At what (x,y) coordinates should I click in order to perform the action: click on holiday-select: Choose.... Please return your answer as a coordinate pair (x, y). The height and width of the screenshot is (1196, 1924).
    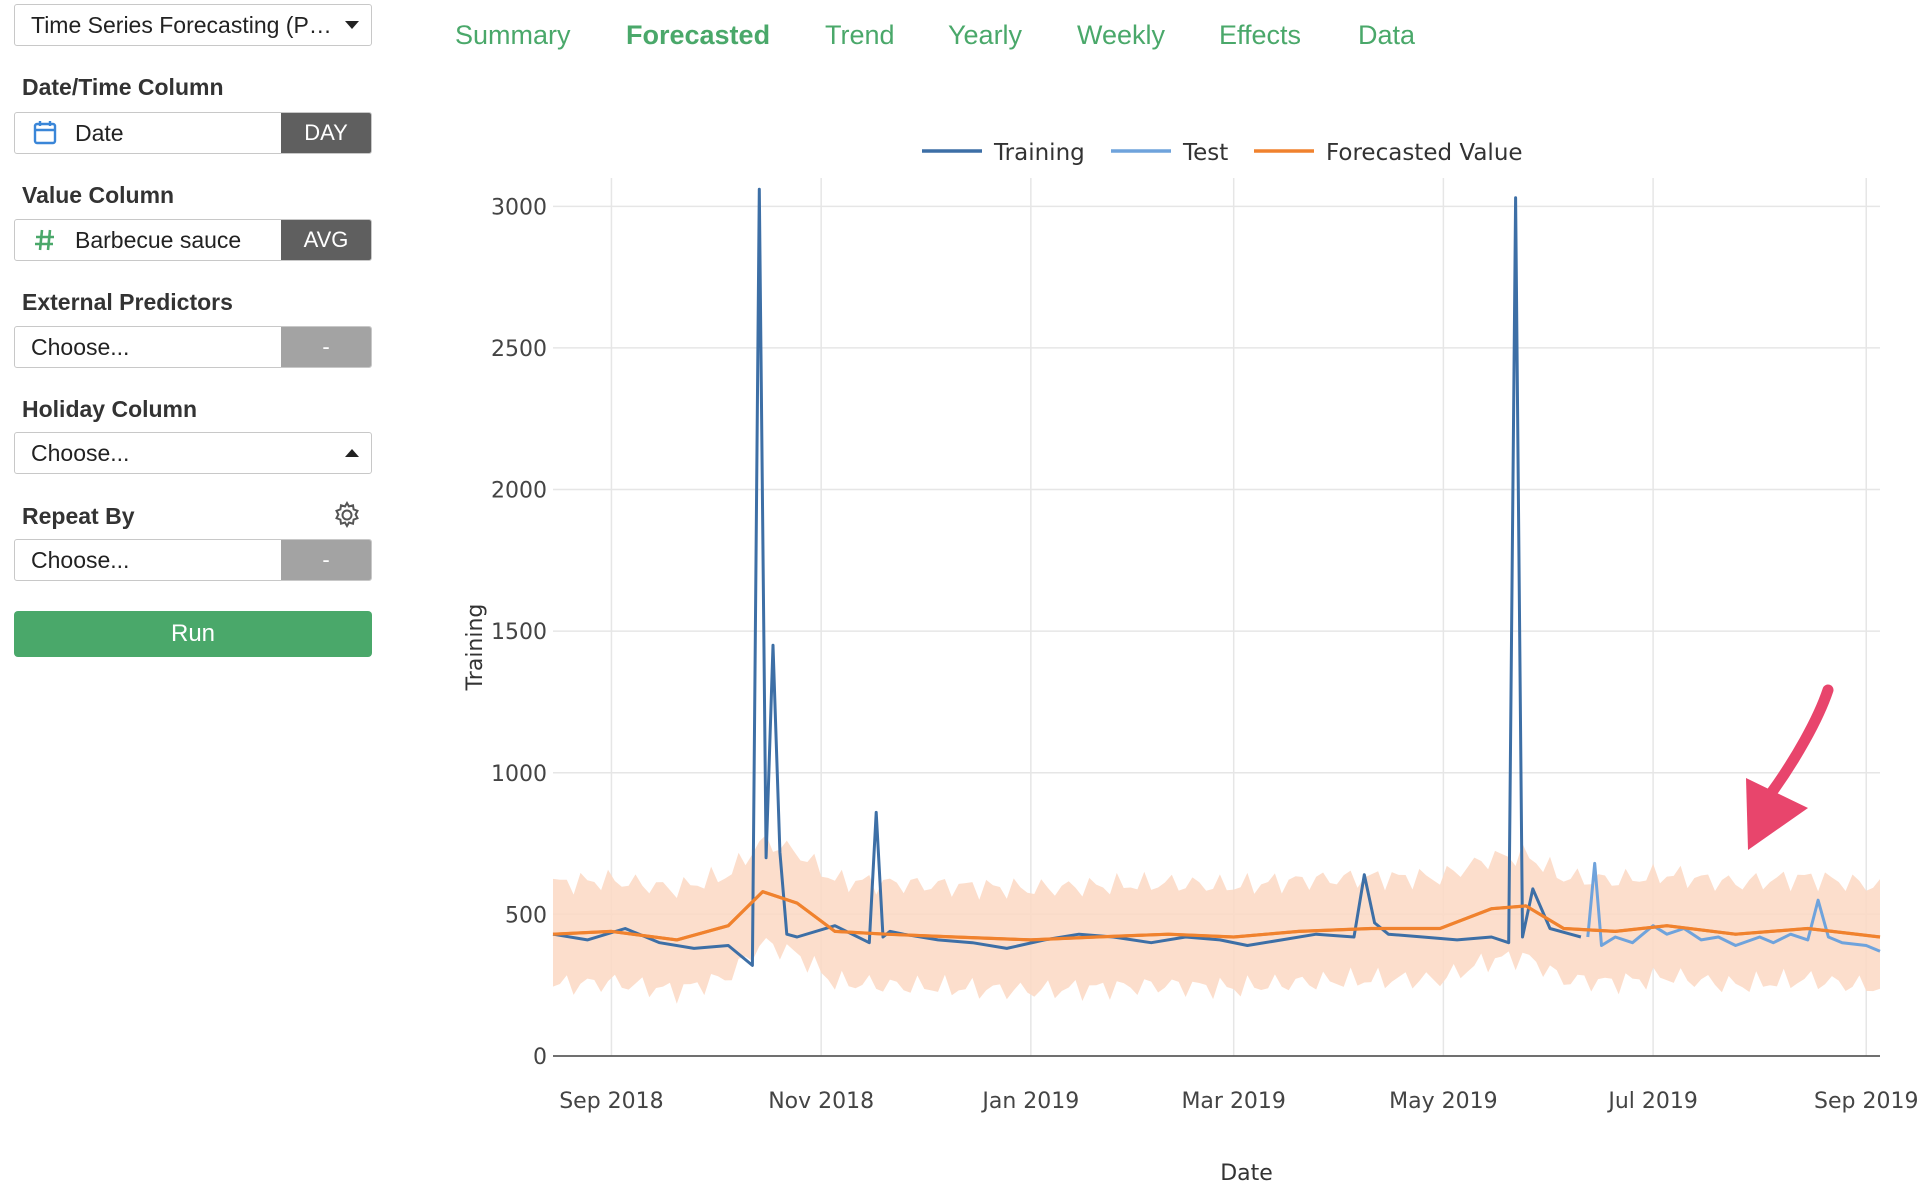
    Looking at the image, I should click on (193, 453).